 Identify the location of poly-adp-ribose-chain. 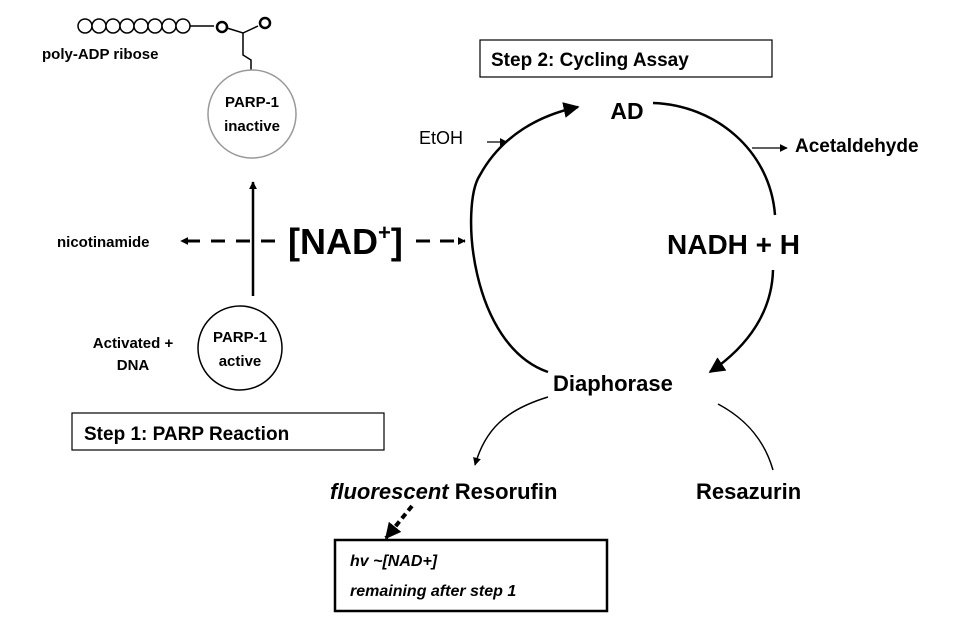
(174, 48).